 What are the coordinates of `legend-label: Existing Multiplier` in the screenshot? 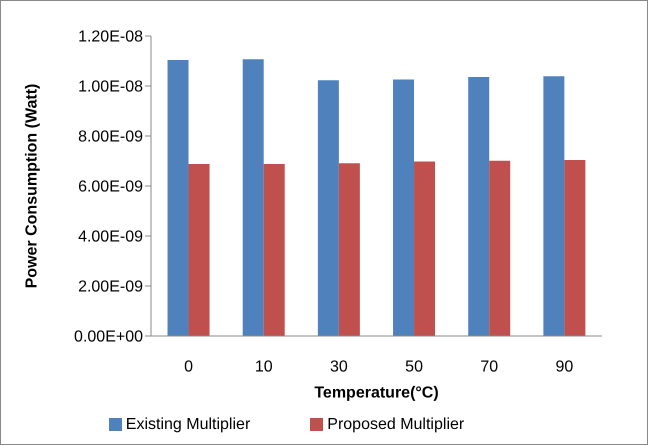 It's located at (188, 424).